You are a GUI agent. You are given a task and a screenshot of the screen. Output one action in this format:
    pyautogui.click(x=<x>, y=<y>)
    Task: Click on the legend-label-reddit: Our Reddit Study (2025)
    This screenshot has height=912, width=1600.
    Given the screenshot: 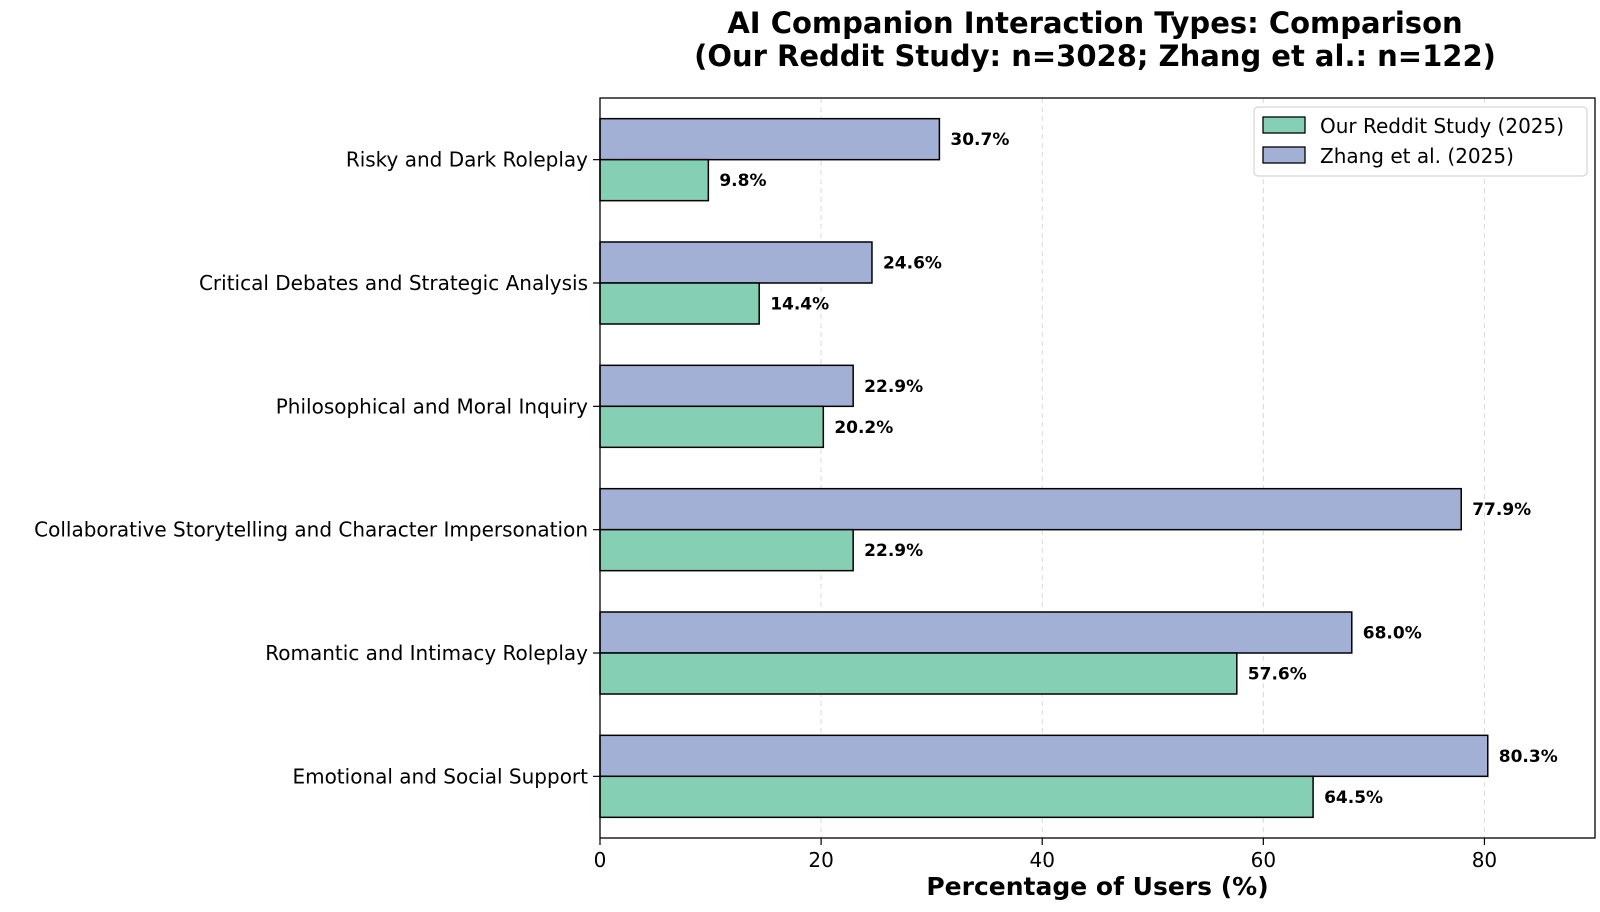 What is the action you would take?
    pyautogui.click(x=1442, y=126)
    